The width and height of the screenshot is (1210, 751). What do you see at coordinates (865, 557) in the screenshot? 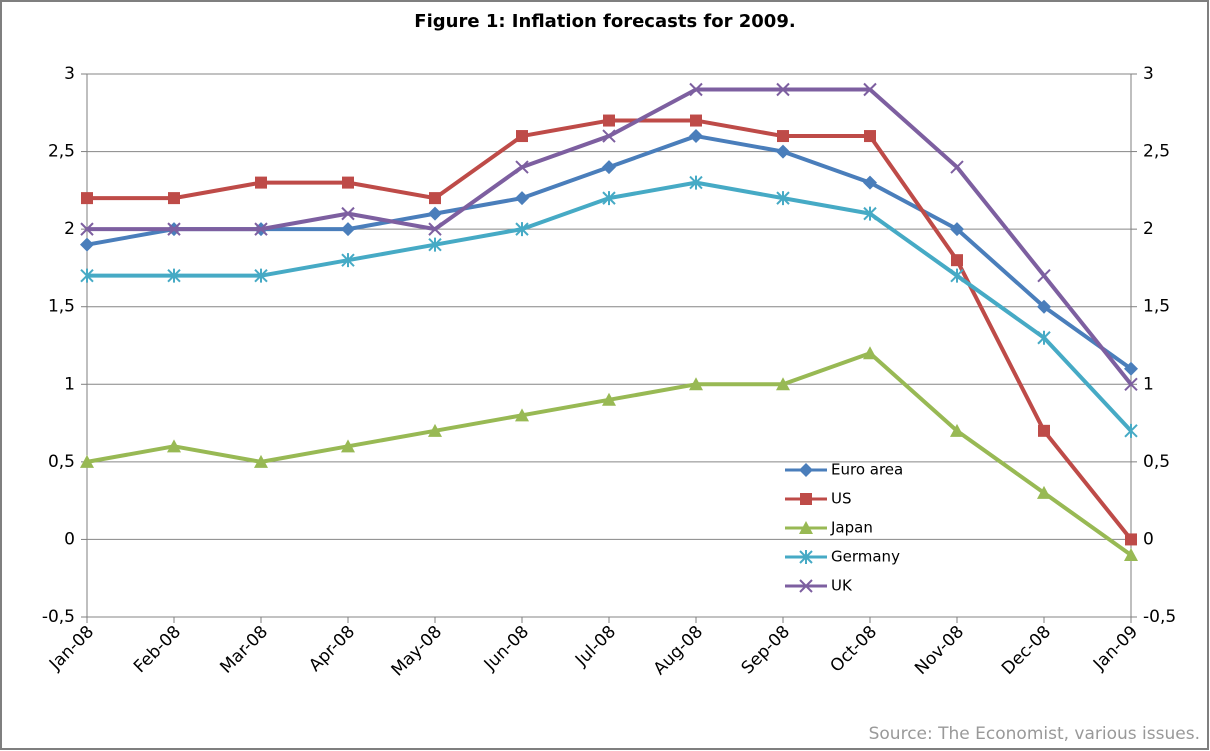
I see `legend-label: Germany` at bounding box center [865, 557].